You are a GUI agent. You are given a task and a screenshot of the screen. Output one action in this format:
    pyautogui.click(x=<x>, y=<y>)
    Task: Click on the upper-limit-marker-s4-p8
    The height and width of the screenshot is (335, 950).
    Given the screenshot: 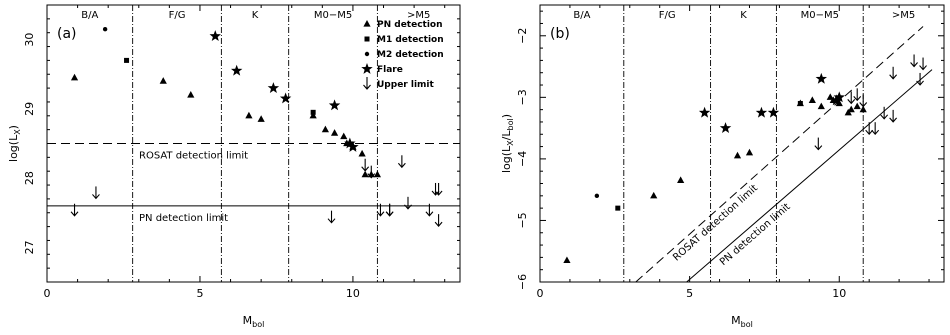 What is the action you would take?
    pyautogui.click(x=401, y=162)
    